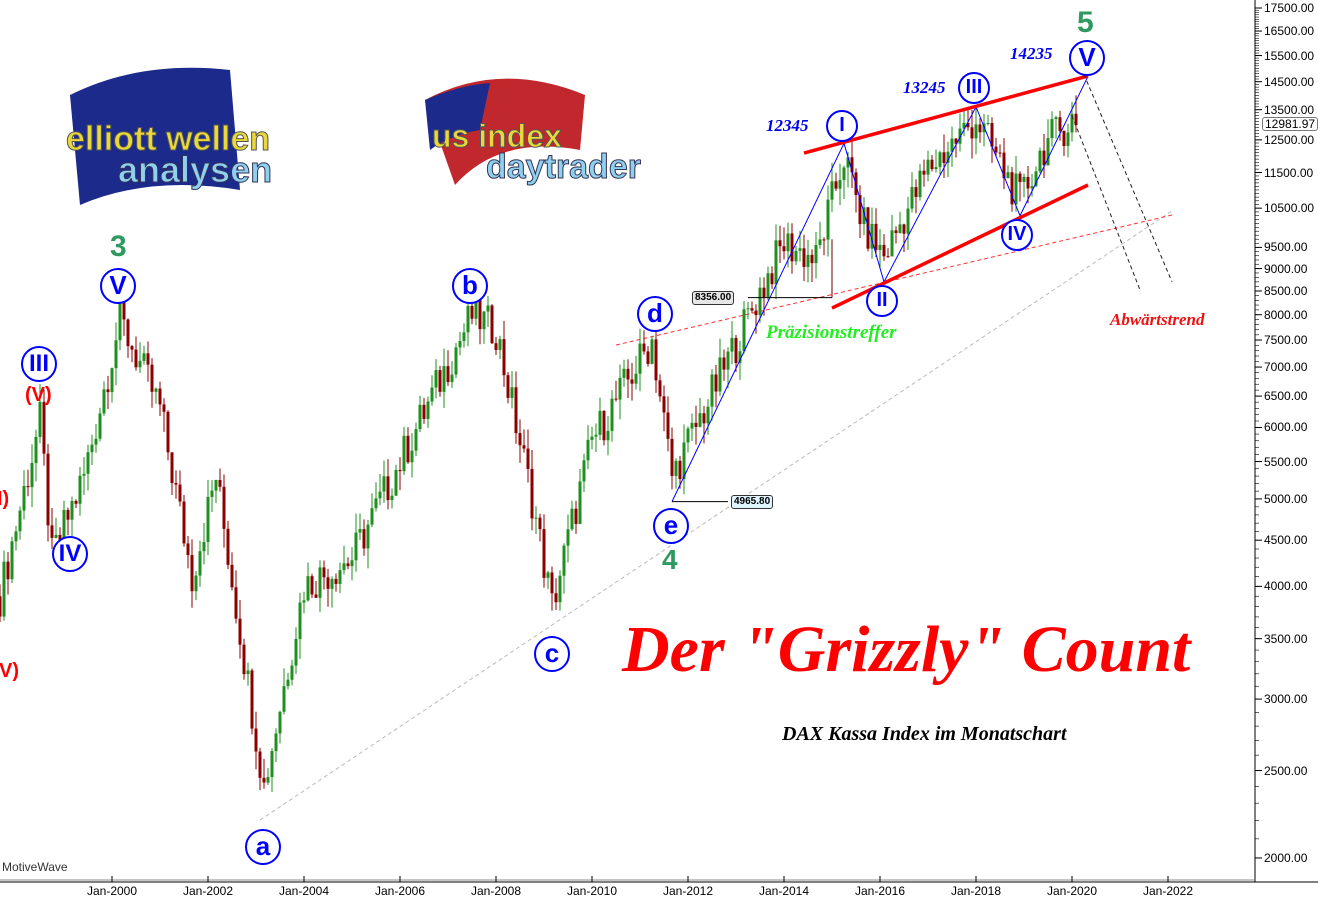 This screenshot has height=899, width=1318. What do you see at coordinates (592, 891) in the screenshot?
I see `x-tick-label: Jan-2010` at bounding box center [592, 891].